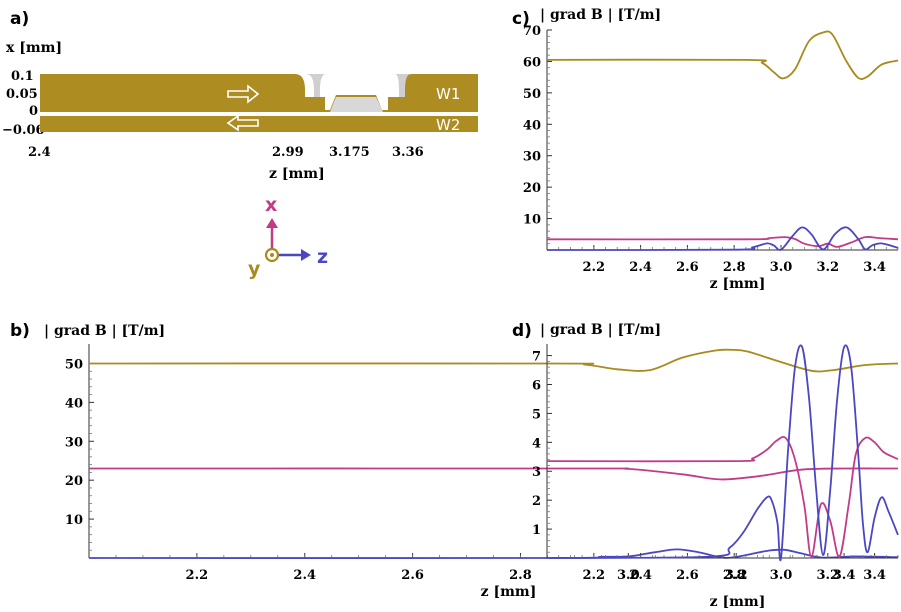 The height and width of the screenshot is (612, 901). I want to click on schematic-ylabel: x [mm], so click(34, 48).